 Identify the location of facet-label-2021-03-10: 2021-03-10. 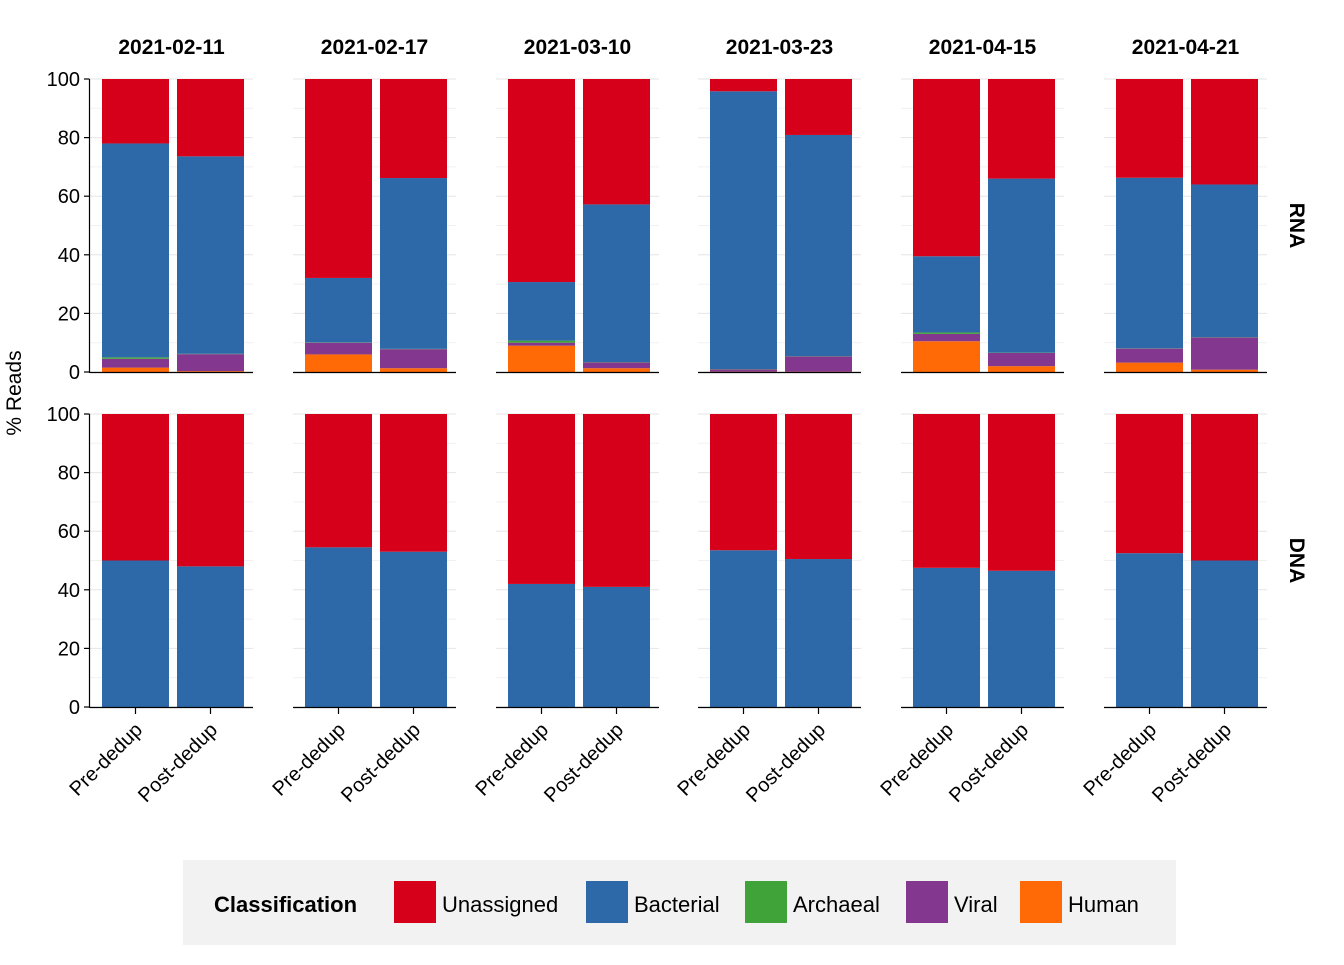
(577, 47).